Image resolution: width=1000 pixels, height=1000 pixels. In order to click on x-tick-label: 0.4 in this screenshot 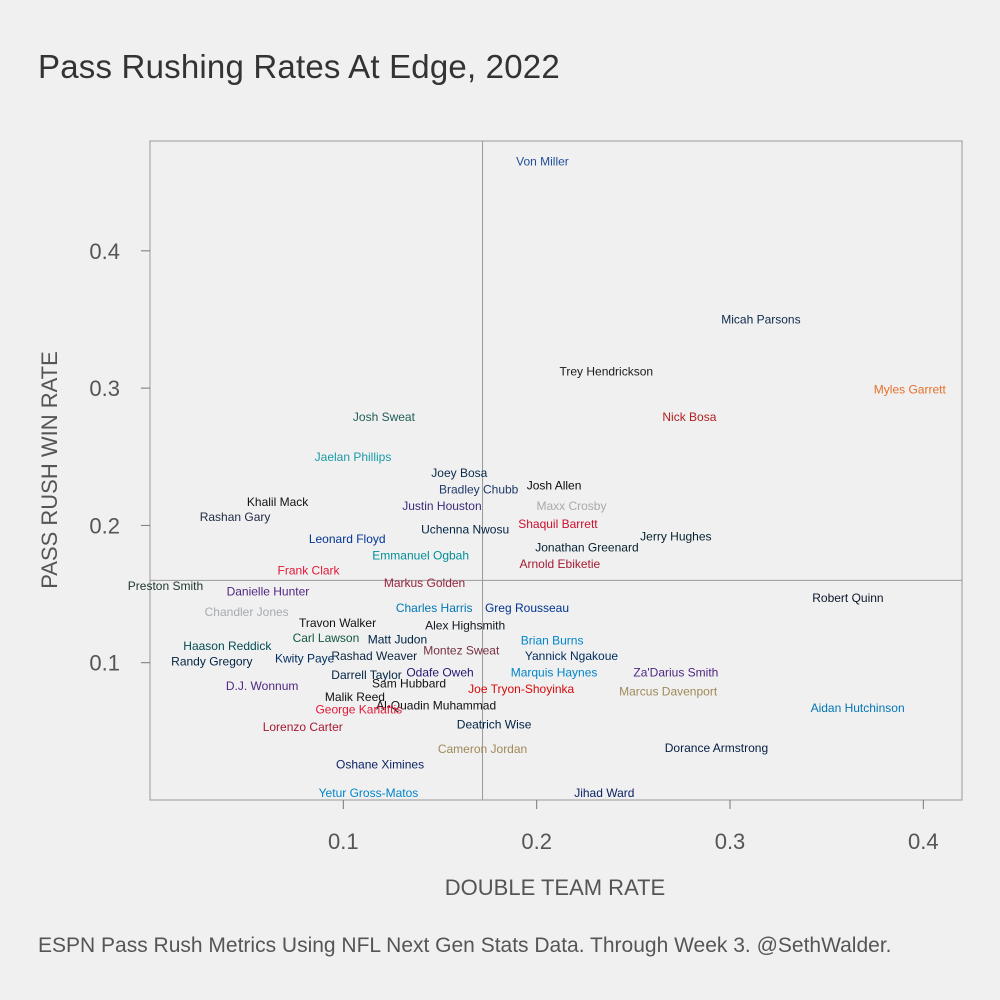, I will do `click(923, 841)`.